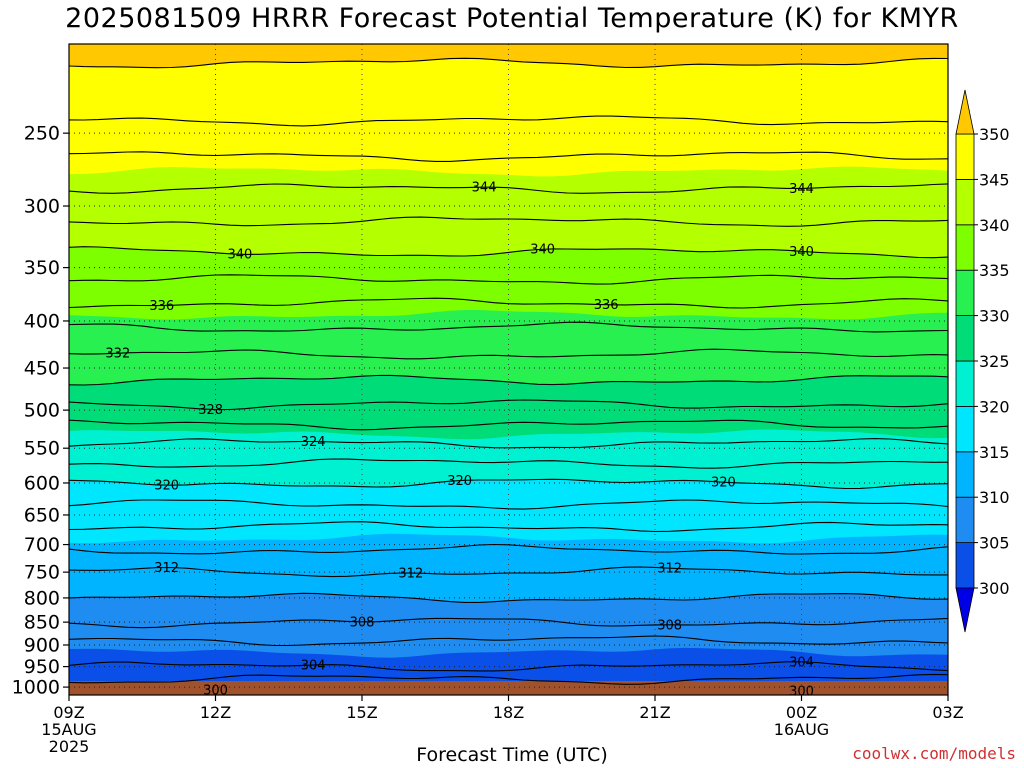  Describe the element at coordinates (68, 712) in the screenshot. I see `x-tick-label: 09Z` at that location.